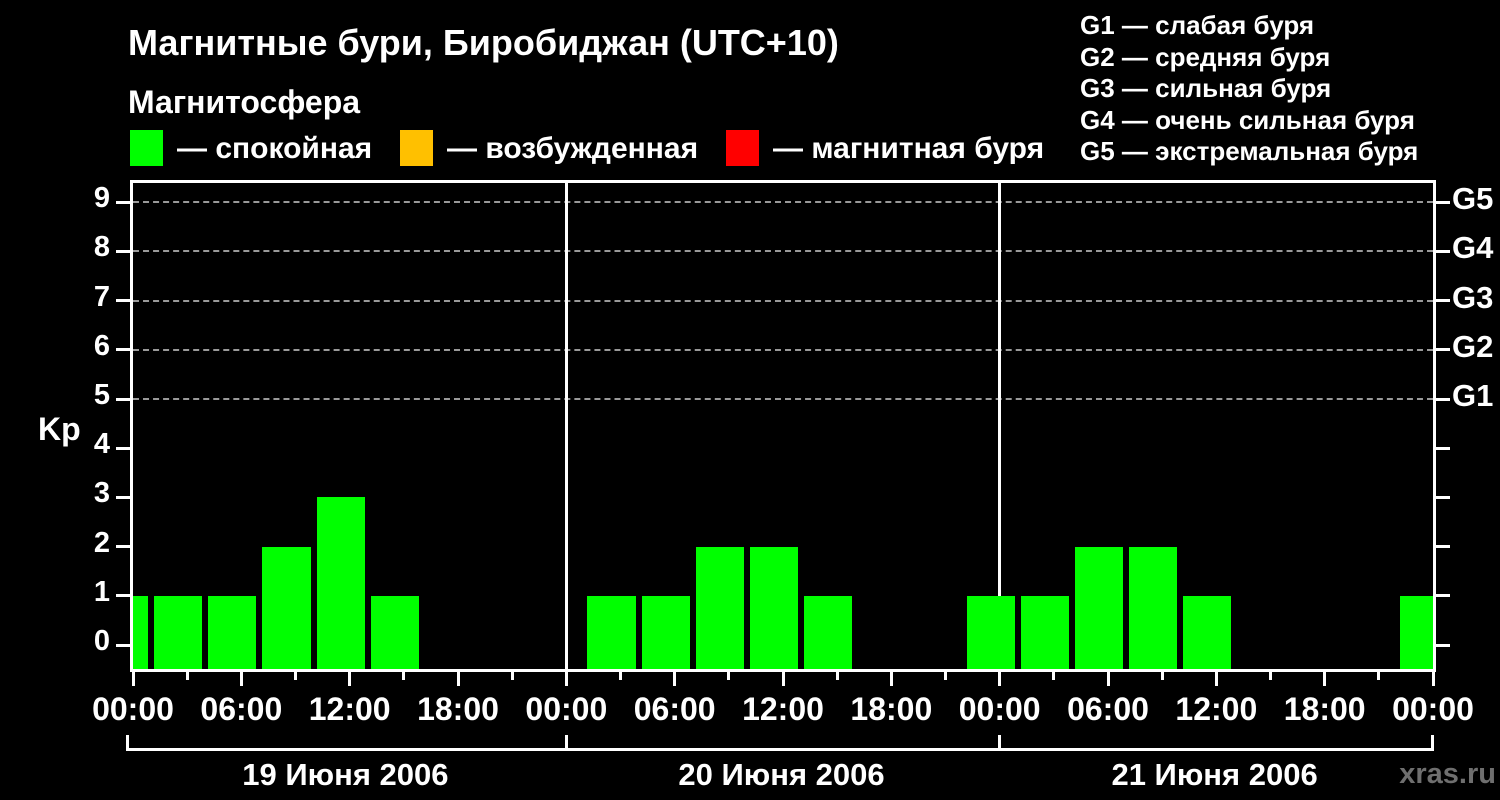 The height and width of the screenshot is (800, 1500). What do you see at coordinates (101, 198) in the screenshot?
I see `y-axis-label: 9` at bounding box center [101, 198].